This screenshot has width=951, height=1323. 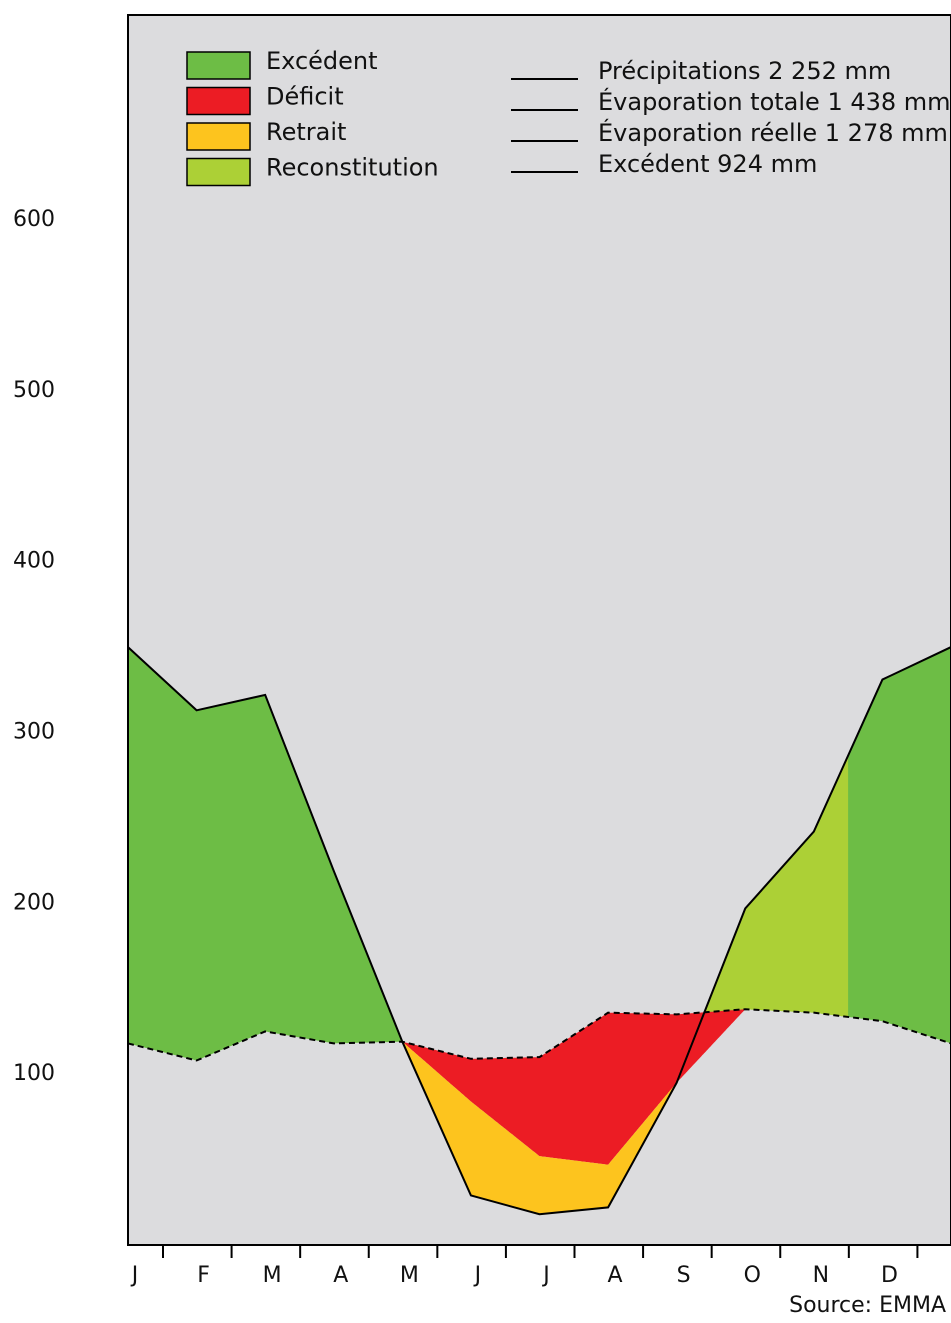 I want to click on source: Source: EMMA, so click(x=867, y=1305).